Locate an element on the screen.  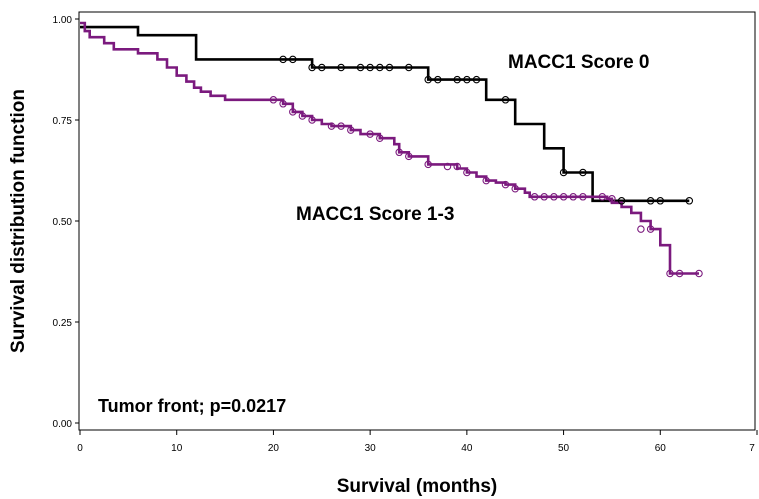
y-tick-label: 0.25 is located at coordinates (63, 323).